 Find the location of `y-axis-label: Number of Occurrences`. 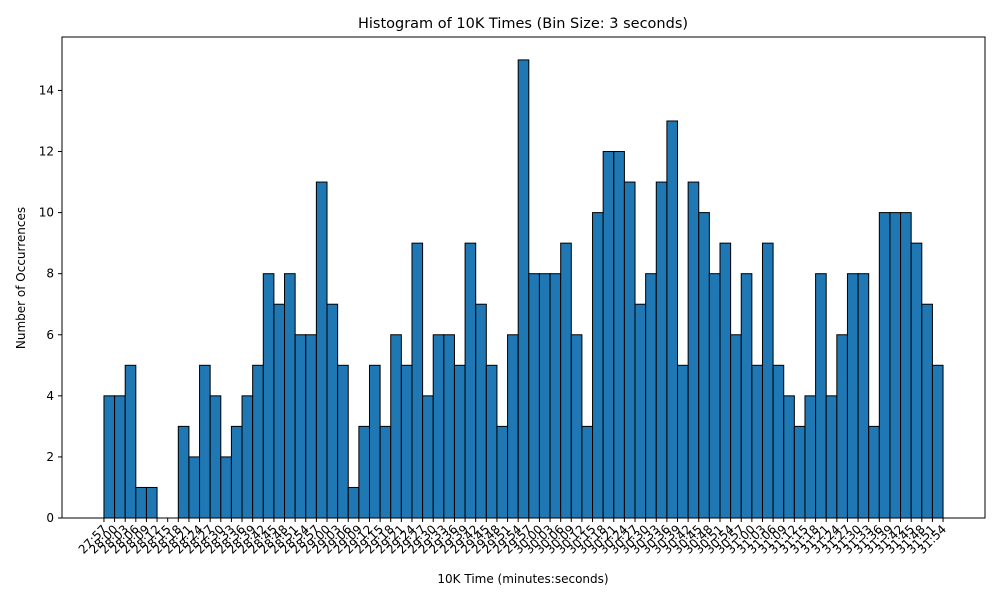

y-axis-label: Number of Occurrences is located at coordinates (21, 278).